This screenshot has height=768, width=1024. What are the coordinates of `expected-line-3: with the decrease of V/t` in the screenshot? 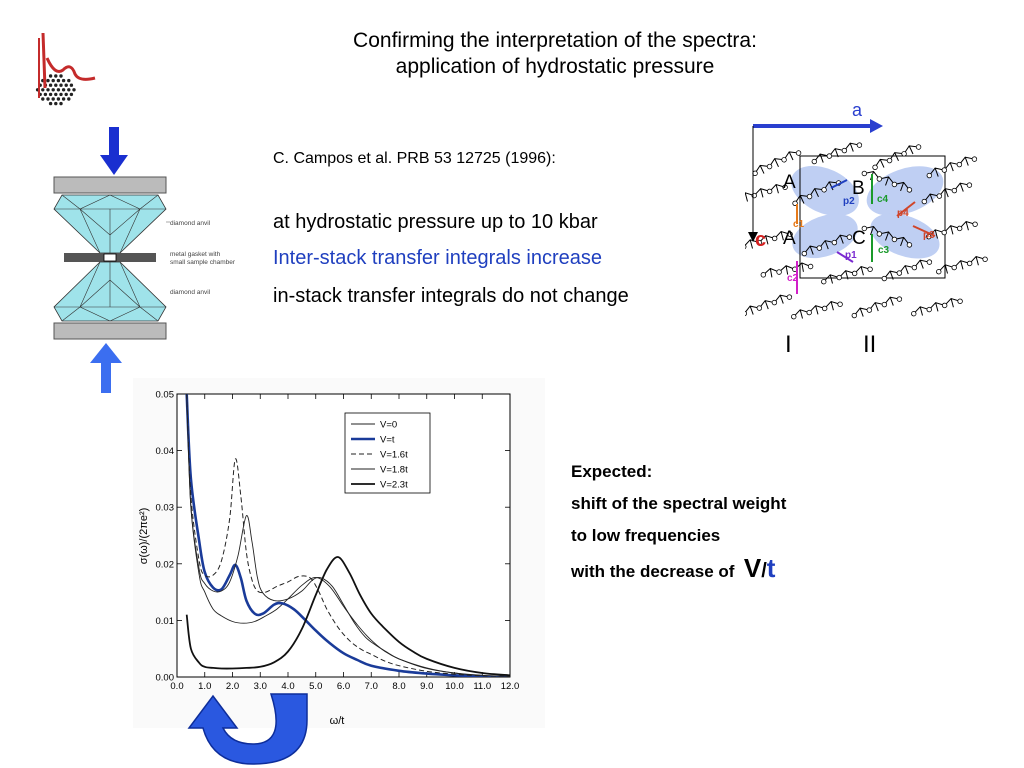 It's located at (678, 570).